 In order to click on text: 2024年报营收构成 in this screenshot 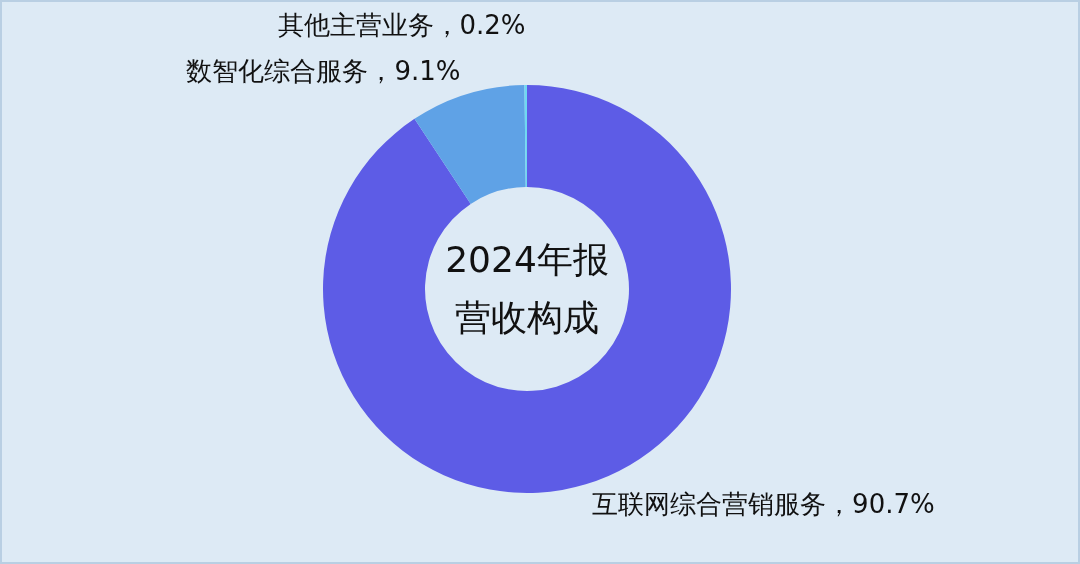, I will do `click(527, 289)`.